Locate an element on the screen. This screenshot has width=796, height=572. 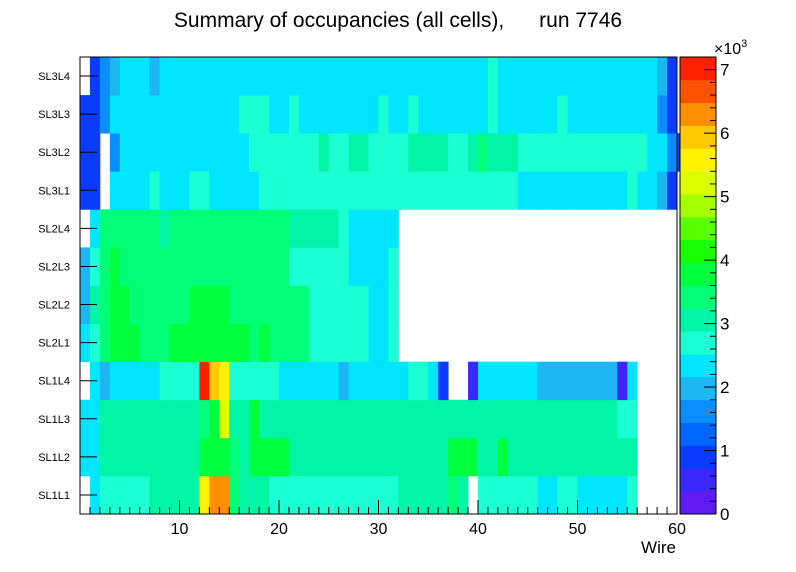
palette-tick-label: 5 is located at coordinates (724, 197).